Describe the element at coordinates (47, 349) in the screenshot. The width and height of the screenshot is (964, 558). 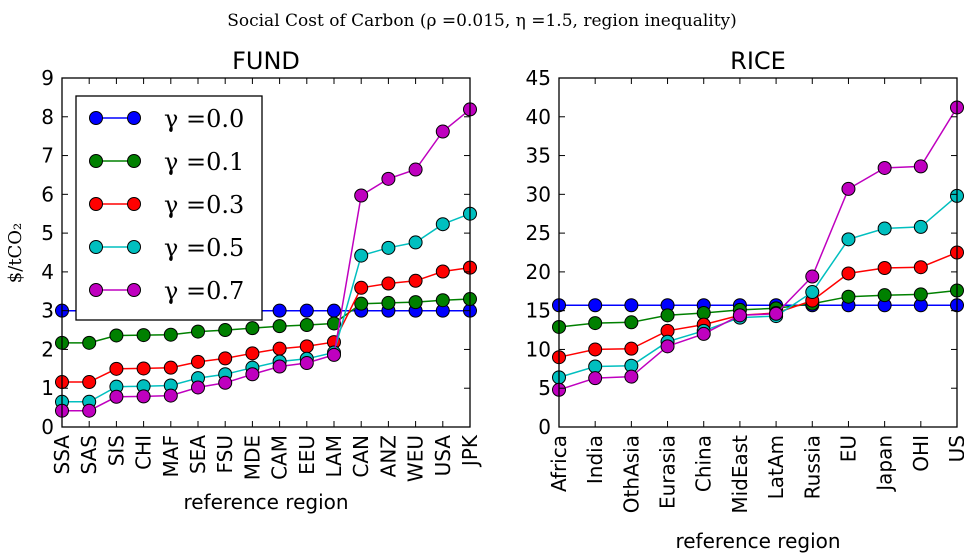
I see `y-tick-label: 2` at that location.